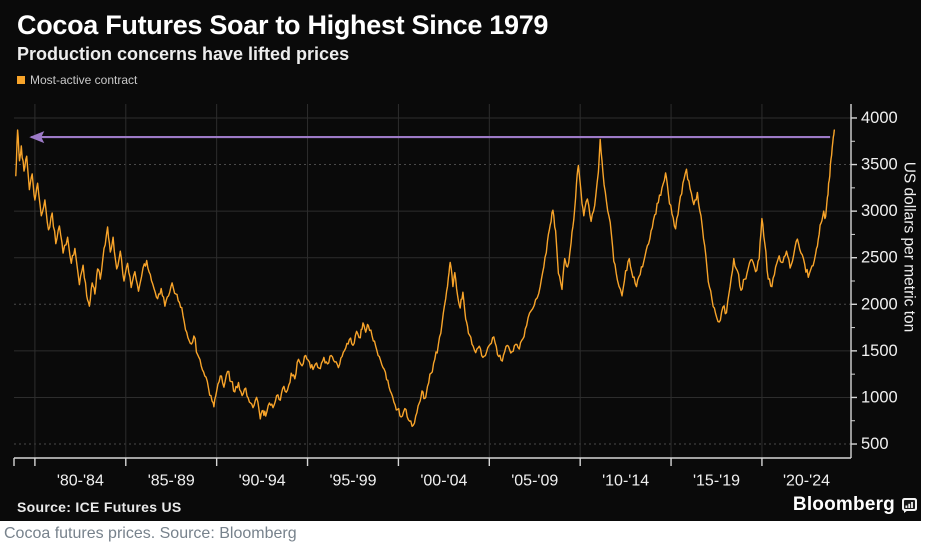 Image resolution: width=929 pixels, height=550 pixels. I want to click on y-tick-label: 2500, so click(879, 258).